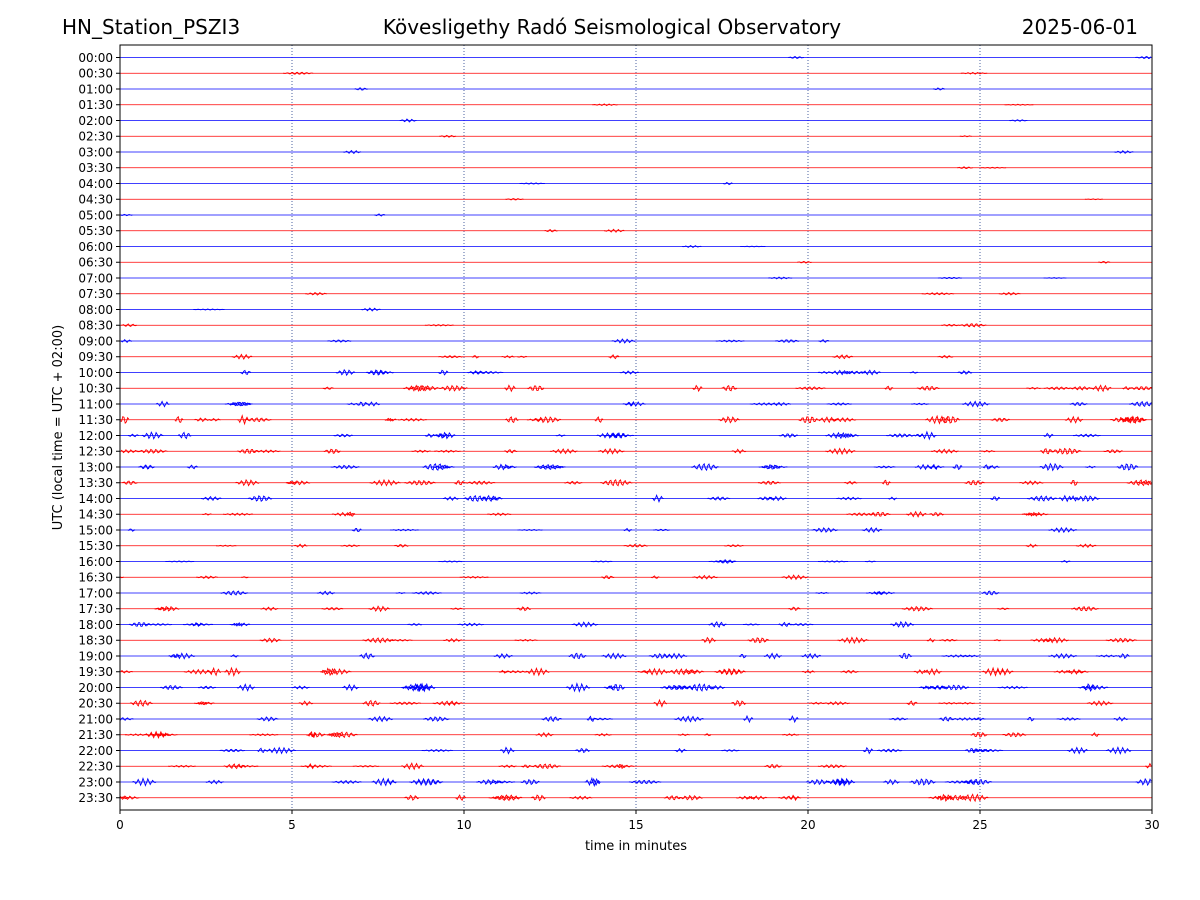 This screenshot has height=900, width=1200. What do you see at coordinates (95, 231) in the screenshot?
I see `y-tick-label: 05:30` at bounding box center [95, 231].